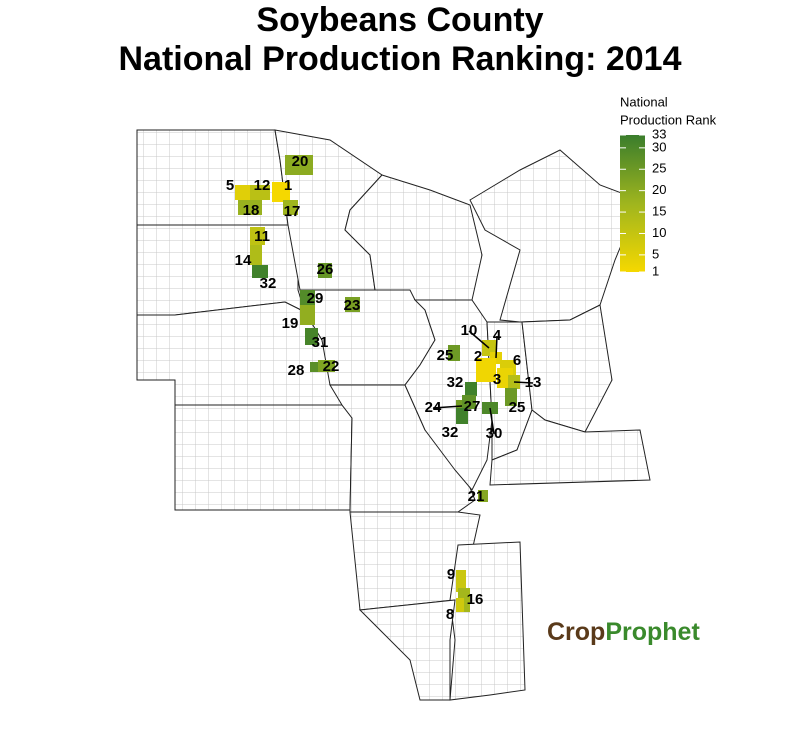 The width and height of the screenshot is (800, 732). I want to click on county-rank-label: 20, so click(300, 161).